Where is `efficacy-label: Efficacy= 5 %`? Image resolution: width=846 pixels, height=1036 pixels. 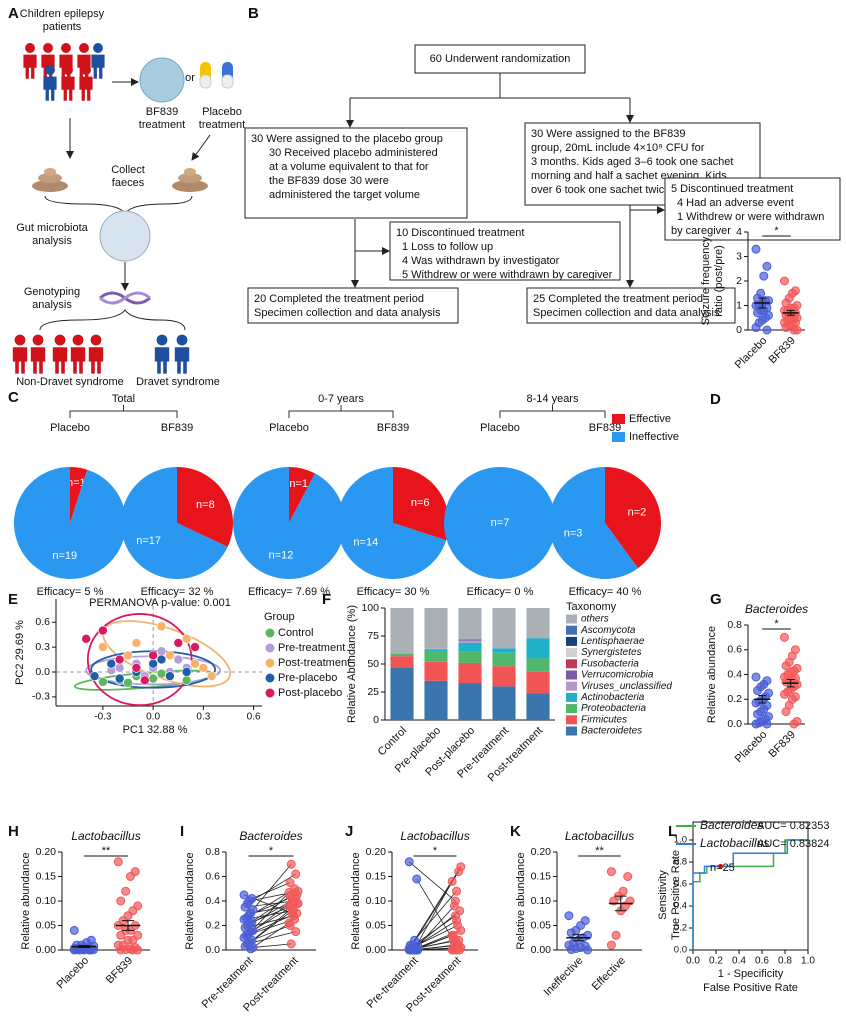 efficacy-label: Efficacy= 5 % is located at coordinates (70, 592).